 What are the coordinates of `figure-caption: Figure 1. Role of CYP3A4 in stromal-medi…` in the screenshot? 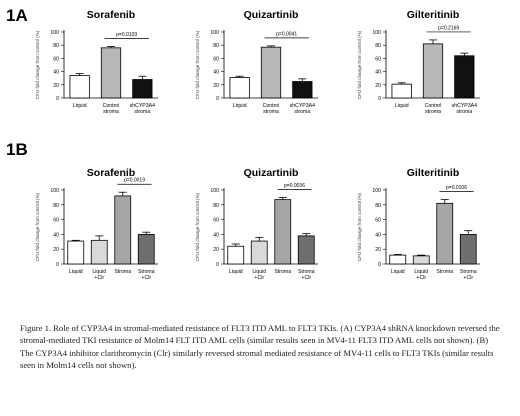 It's located at (260, 347).